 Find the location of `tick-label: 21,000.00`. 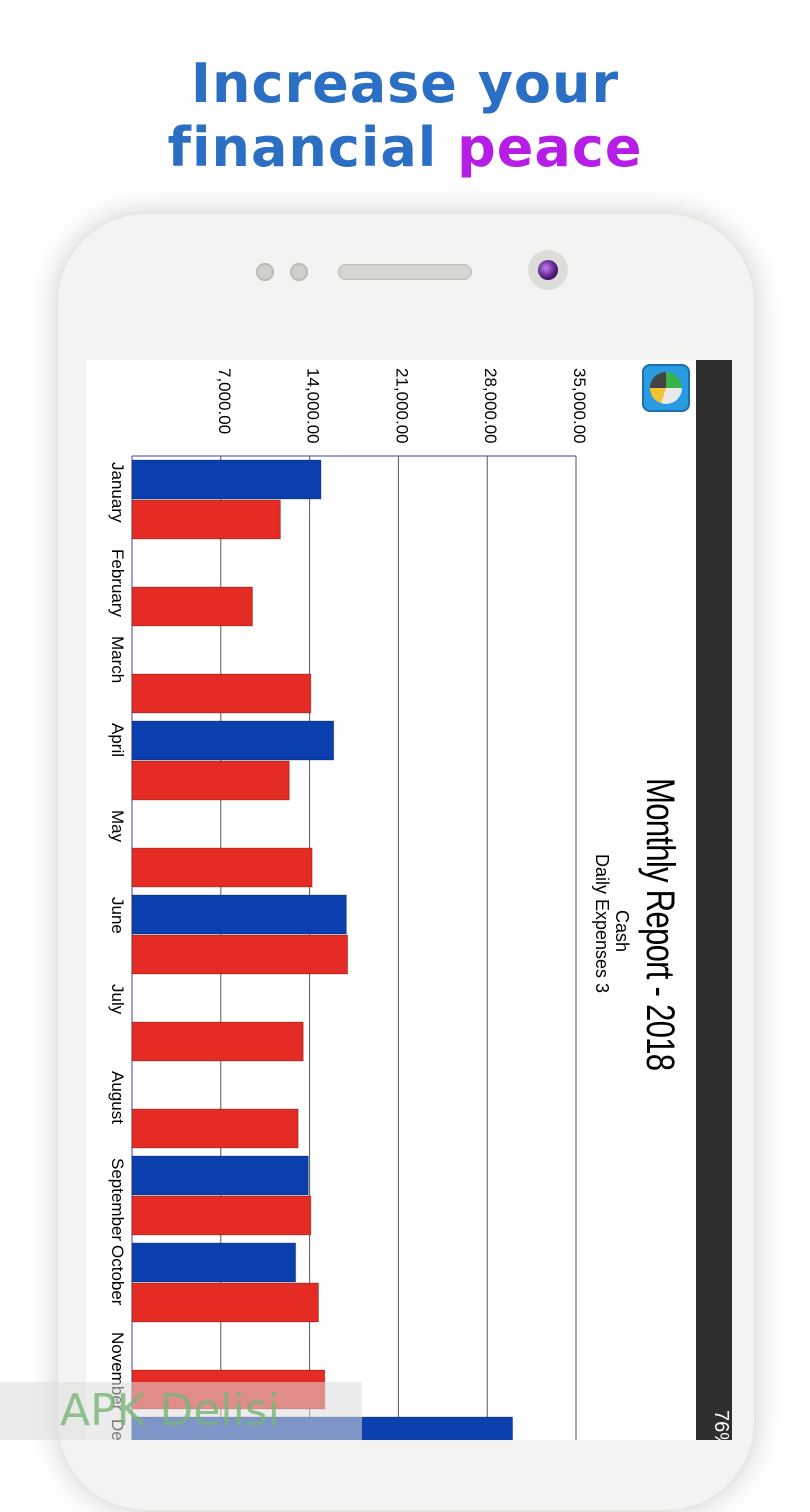

tick-label: 21,000.00 is located at coordinates (401, 406).